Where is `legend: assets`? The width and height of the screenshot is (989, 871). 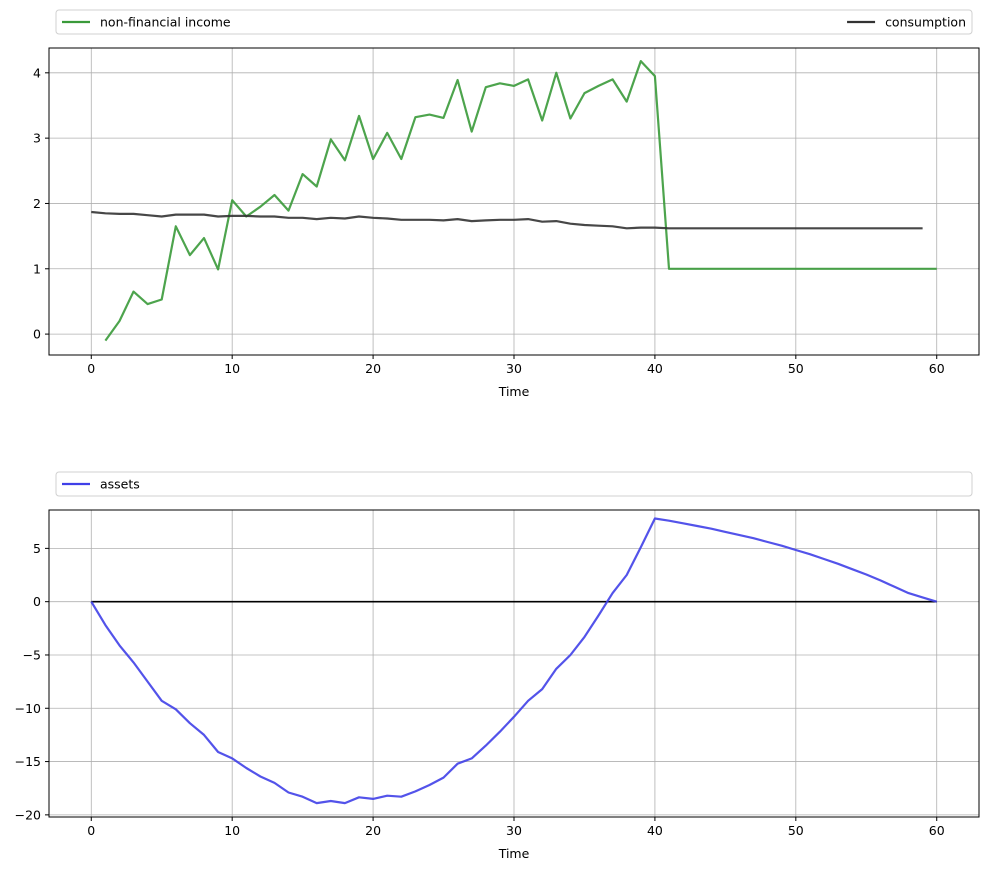 legend: assets is located at coordinates (514, 484).